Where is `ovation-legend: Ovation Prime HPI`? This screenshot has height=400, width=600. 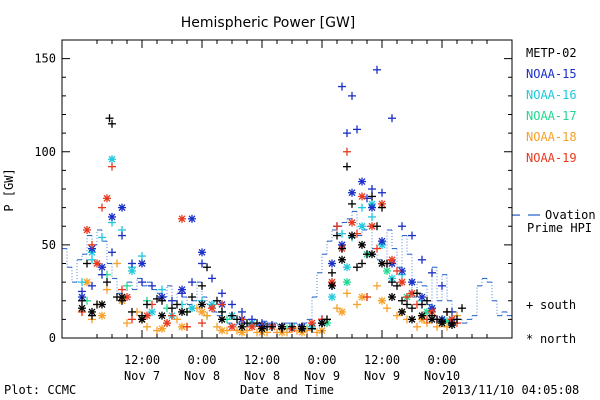 ovation-legend: Ovation Prime HPI is located at coordinates (561, 221).